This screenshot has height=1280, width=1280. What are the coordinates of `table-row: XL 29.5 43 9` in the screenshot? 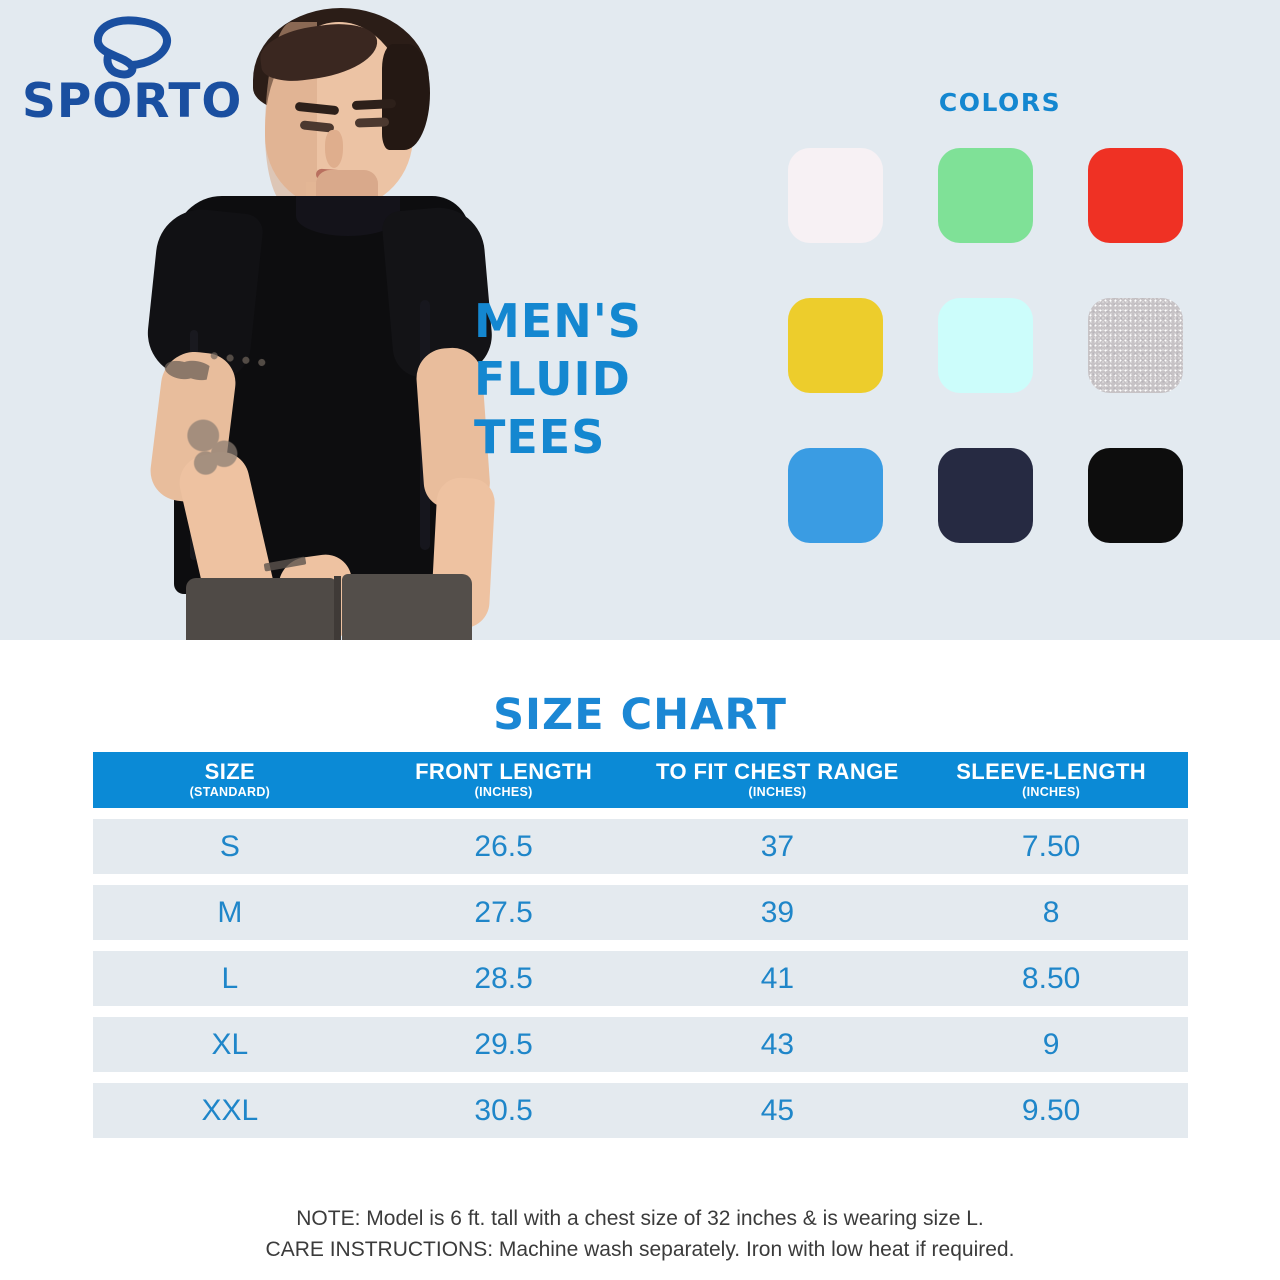 It's located at (640, 1044).